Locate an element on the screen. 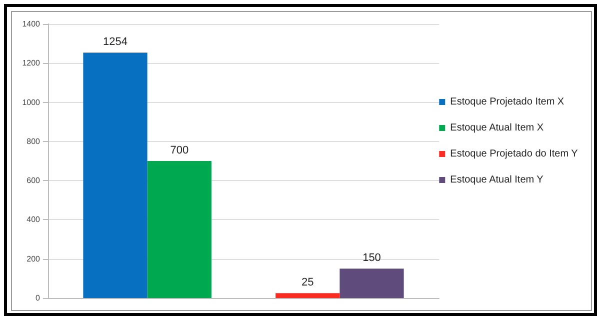 The image size is (601, 322). legend-label: Estoque Projetado Item X is located at coordinates (507, 102).